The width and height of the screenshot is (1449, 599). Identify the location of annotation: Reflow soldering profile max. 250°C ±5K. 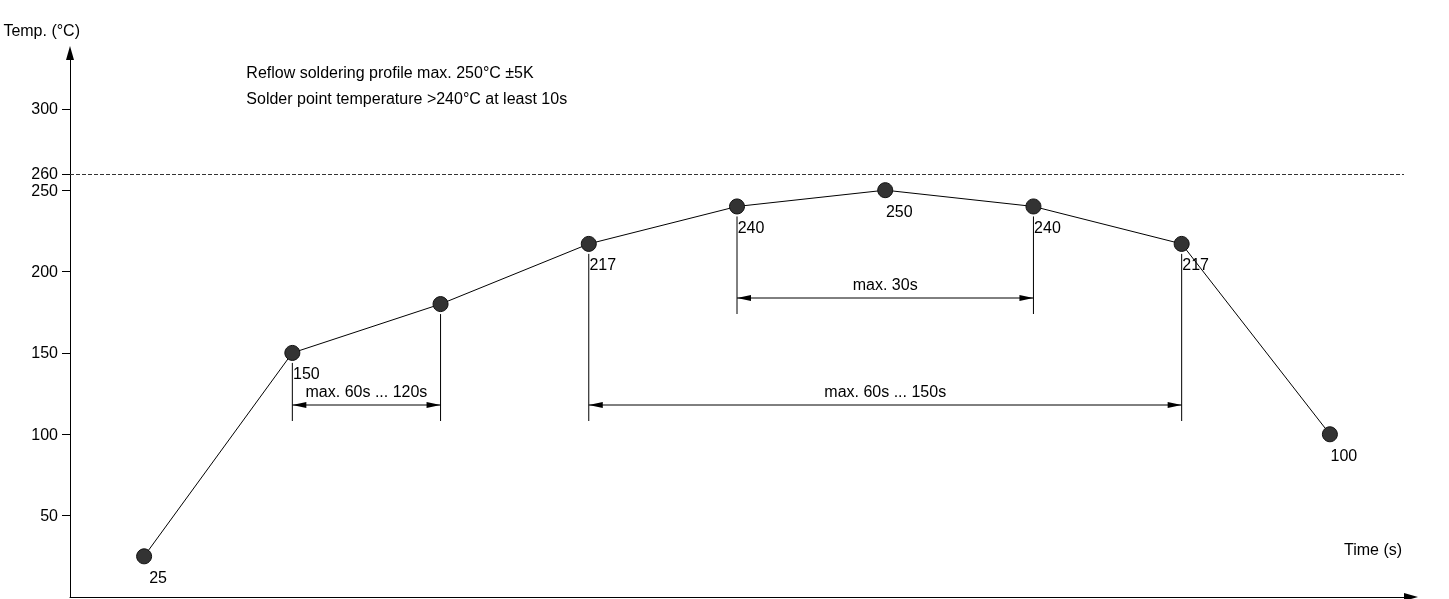
(390, 72).